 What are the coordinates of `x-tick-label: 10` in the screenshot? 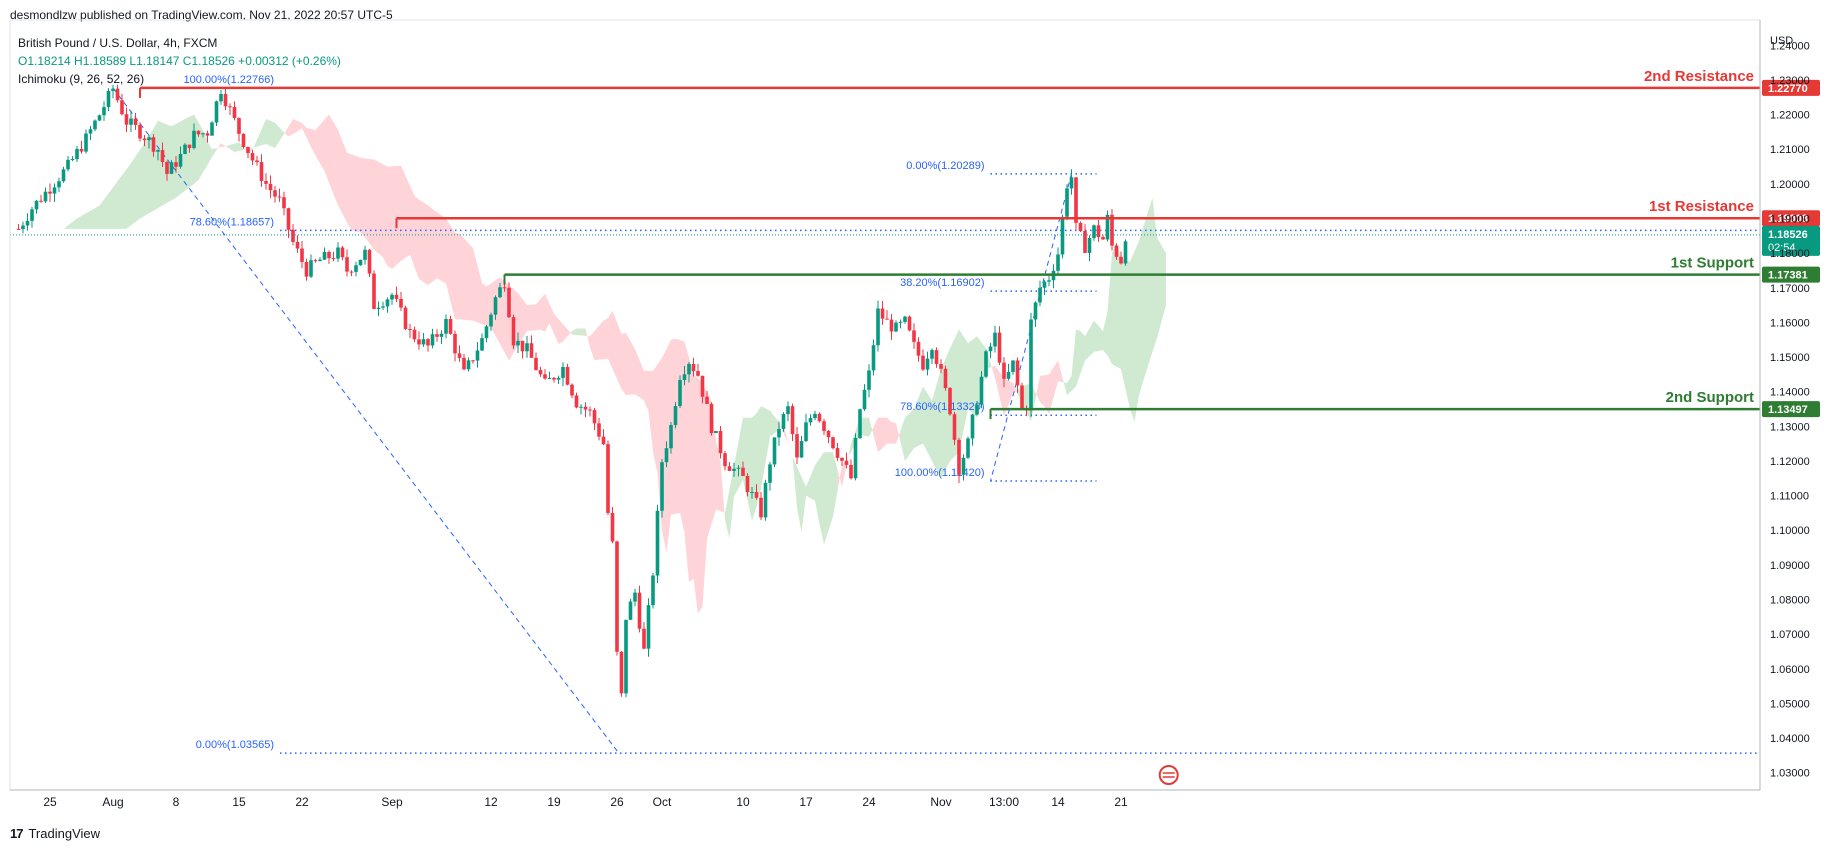 It's located at (743, 802).